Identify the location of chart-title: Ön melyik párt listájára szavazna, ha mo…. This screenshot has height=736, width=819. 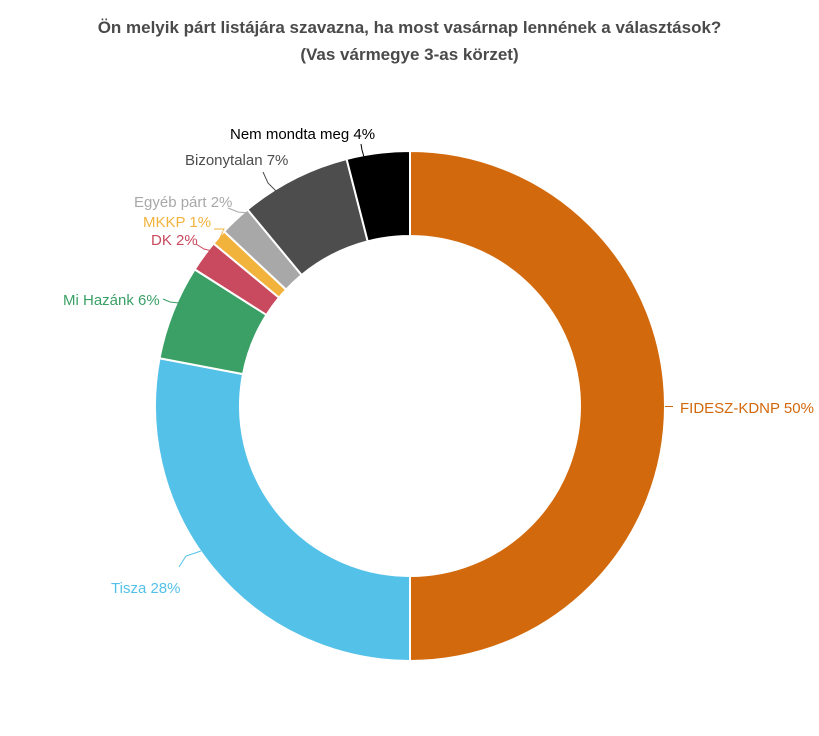
(409, 41).